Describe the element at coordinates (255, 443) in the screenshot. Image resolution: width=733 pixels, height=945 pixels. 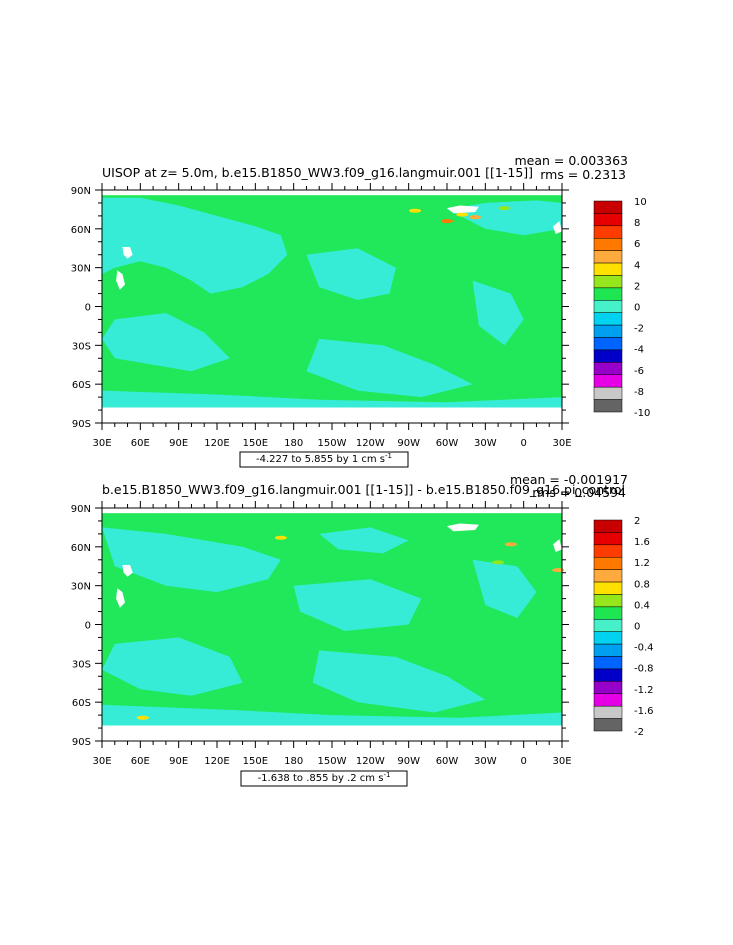
I see `x-tick-label: 150E` at that location.